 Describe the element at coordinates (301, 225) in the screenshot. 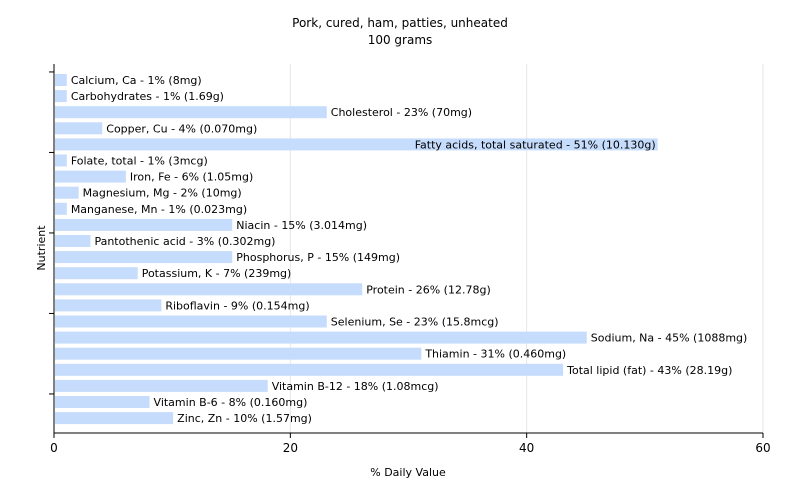

I see `bar-data-label: Niacin - 15% (3.014mg)` at that location.